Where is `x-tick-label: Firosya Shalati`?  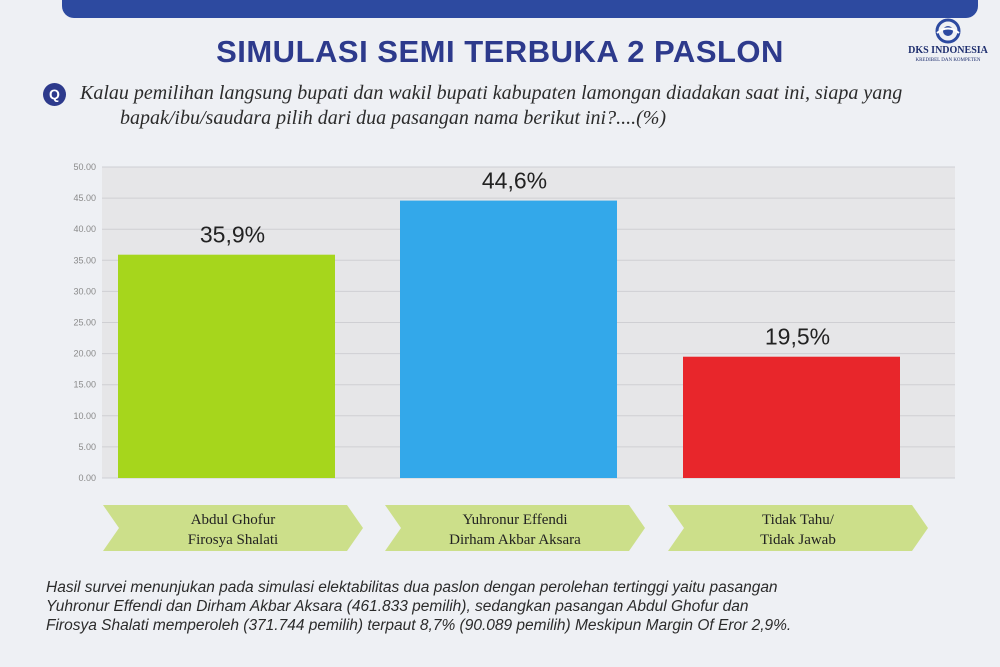 x-tick-label: Firosya Shalati is located at coordinates (233, 540).